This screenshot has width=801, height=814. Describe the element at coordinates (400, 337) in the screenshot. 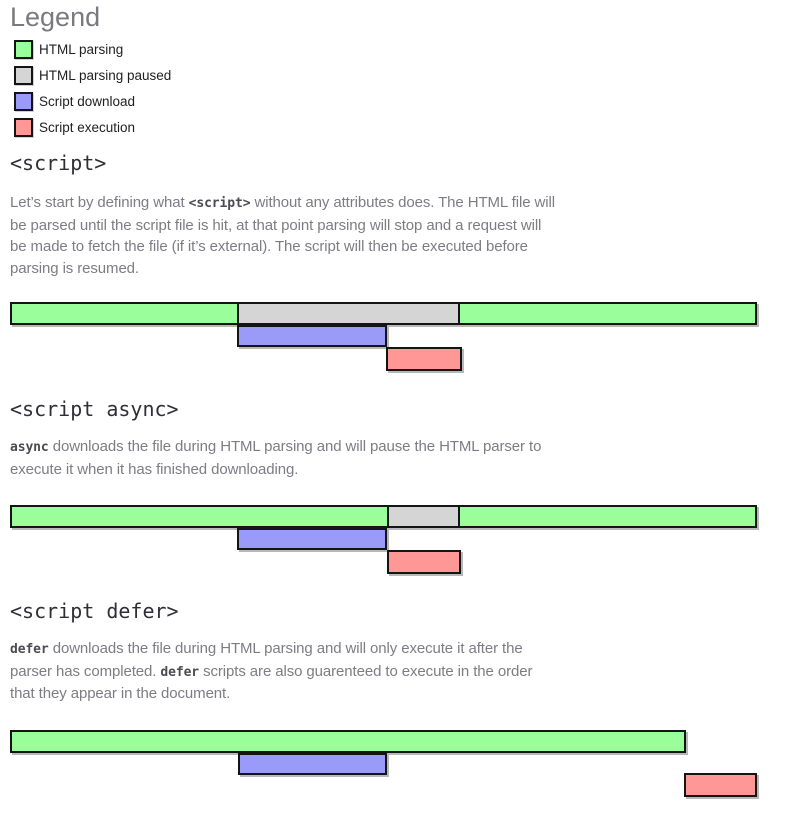

I see `timeline-script` at that location.